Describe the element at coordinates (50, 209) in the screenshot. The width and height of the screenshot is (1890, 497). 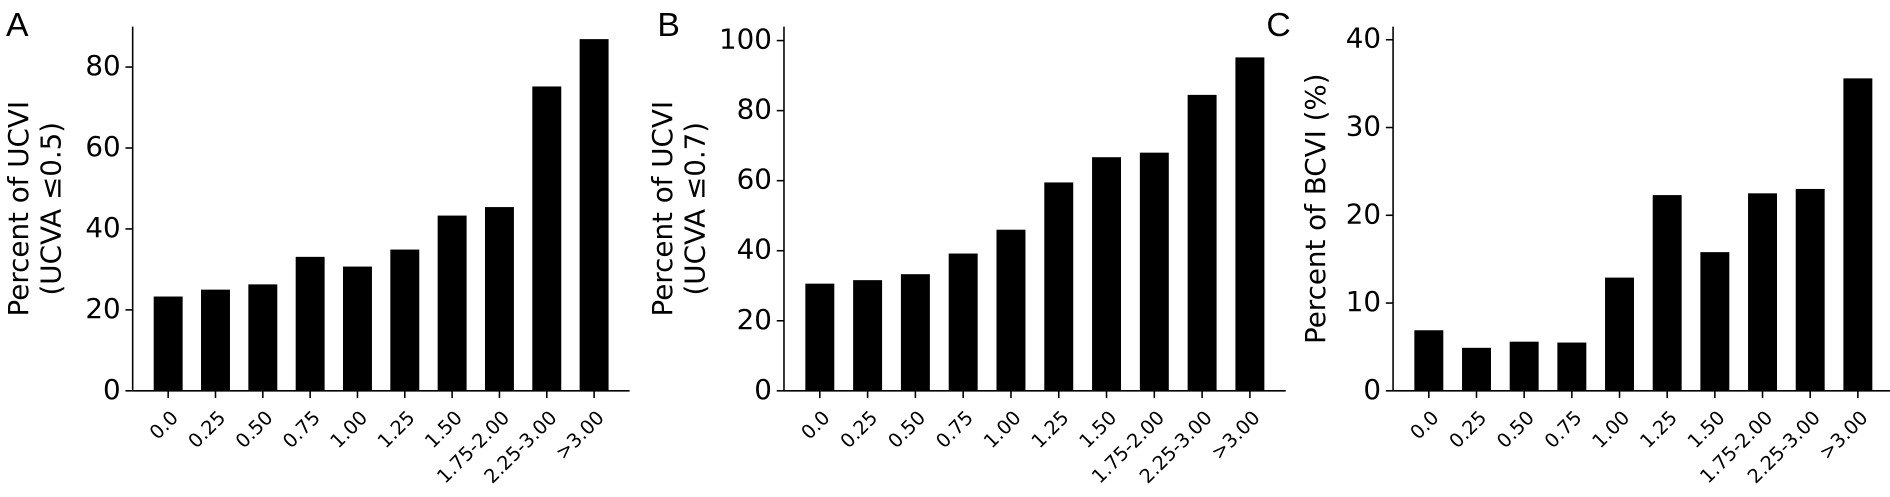
I see `y-axis-label: (UCVA ≤0.5)` at that location.